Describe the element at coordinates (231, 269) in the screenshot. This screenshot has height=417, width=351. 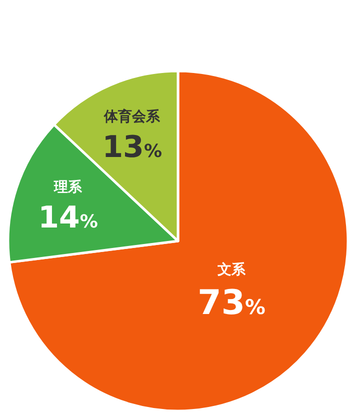
I see `slice-label: 文系` at that location.